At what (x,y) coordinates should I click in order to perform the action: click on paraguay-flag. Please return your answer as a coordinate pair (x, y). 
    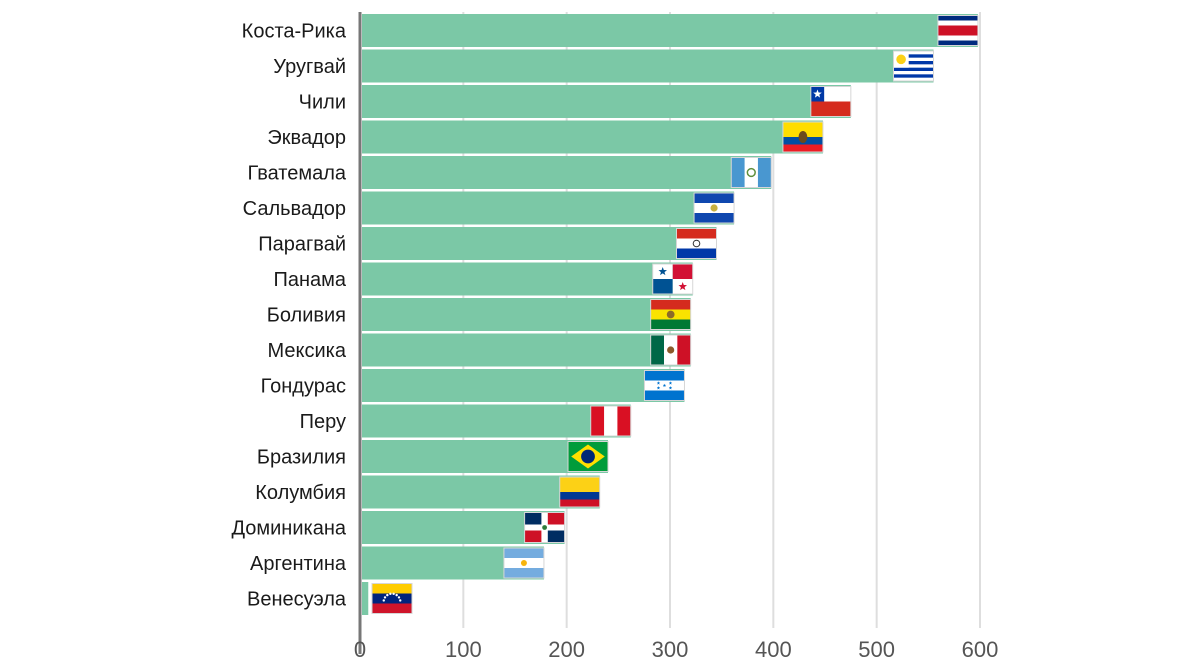
    Looking at the image, I should click on (696, 243).